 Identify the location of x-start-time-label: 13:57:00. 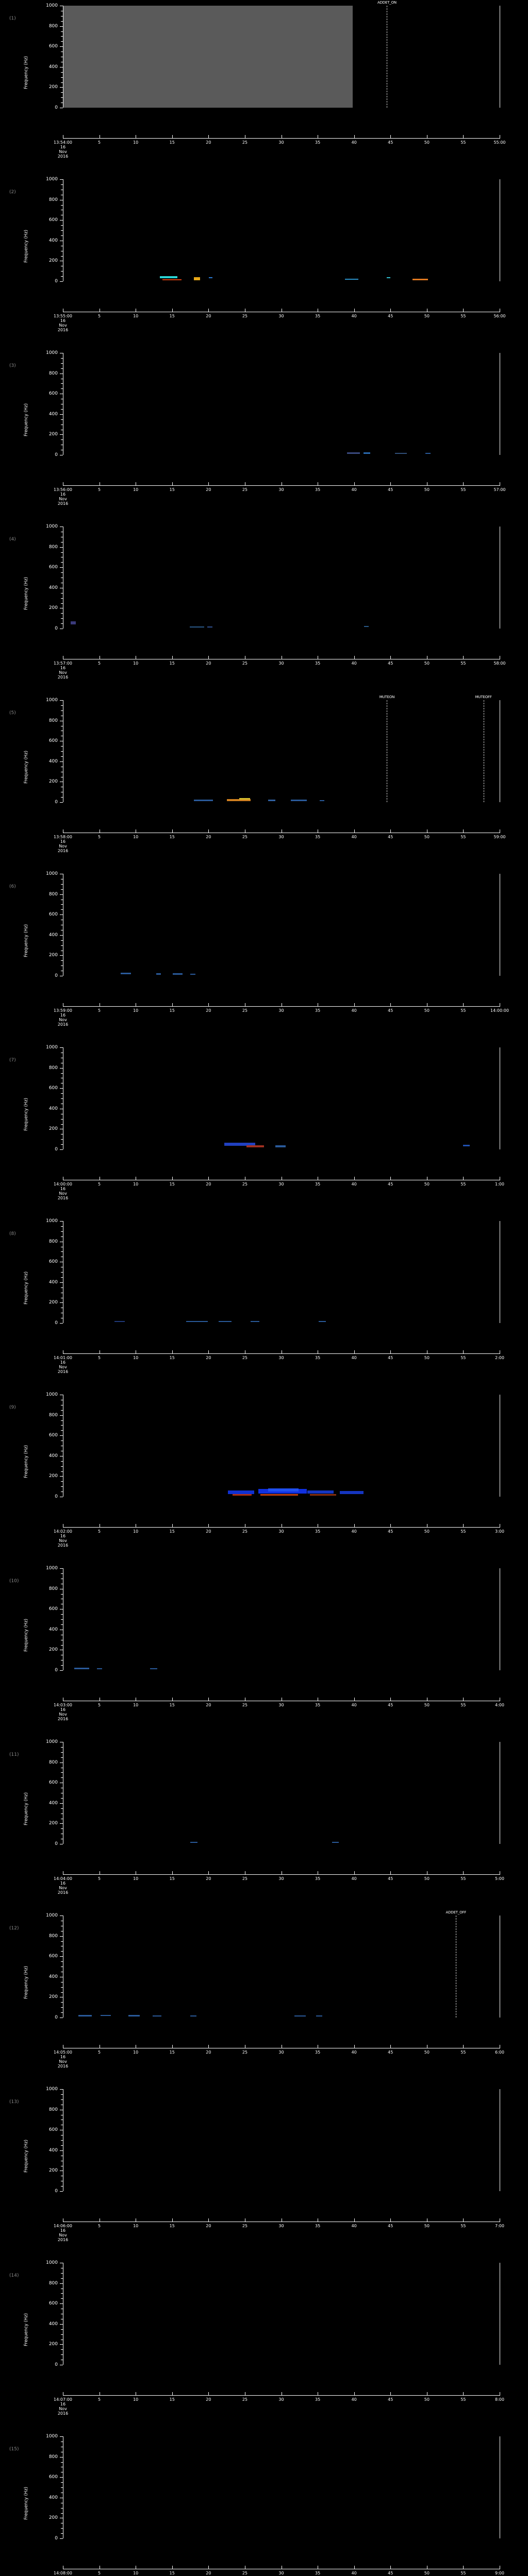
(63, 663).